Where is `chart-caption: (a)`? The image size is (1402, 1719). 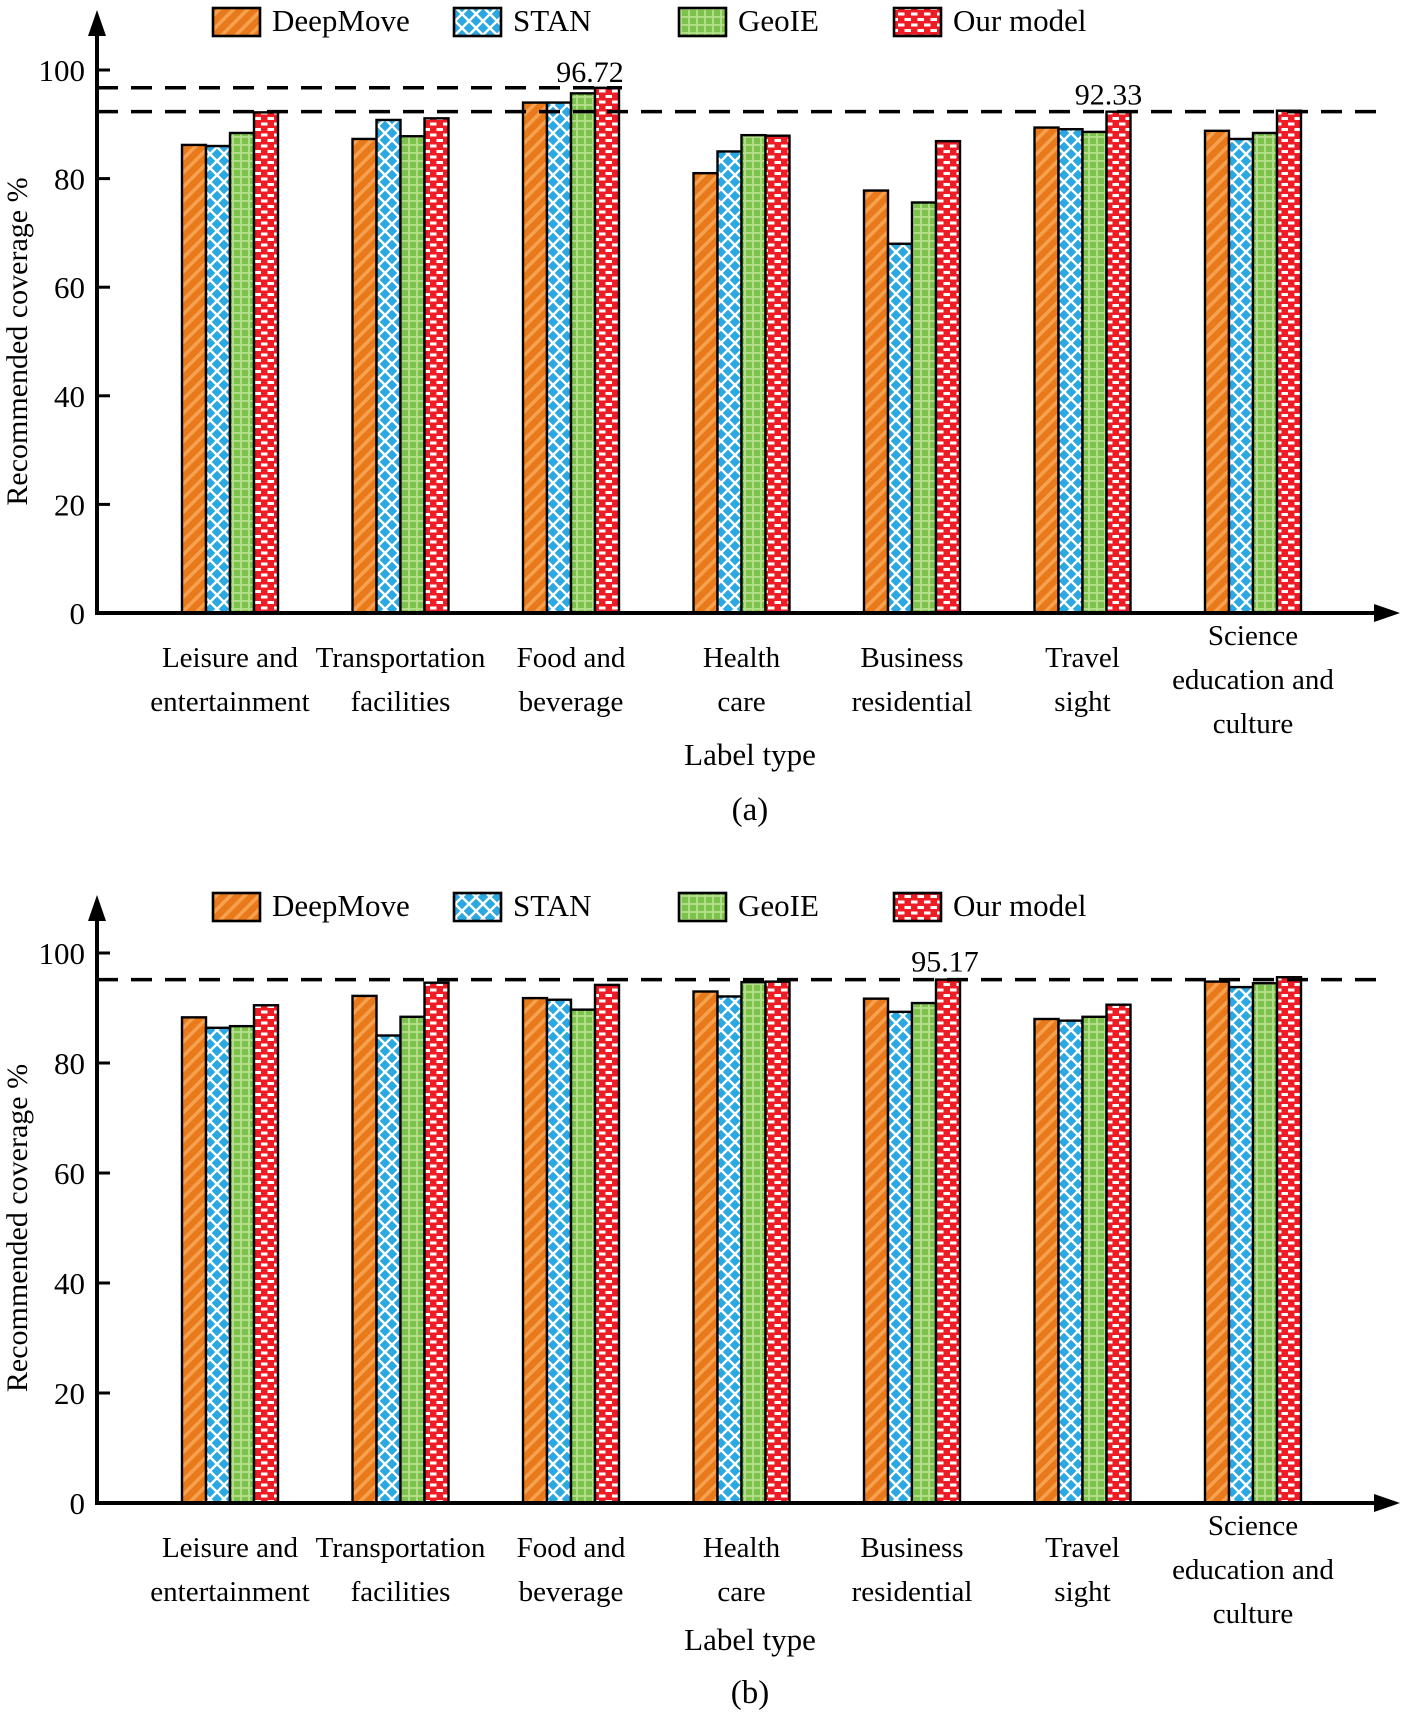
chart-caption: (a) is located at coordinates (750, 810).